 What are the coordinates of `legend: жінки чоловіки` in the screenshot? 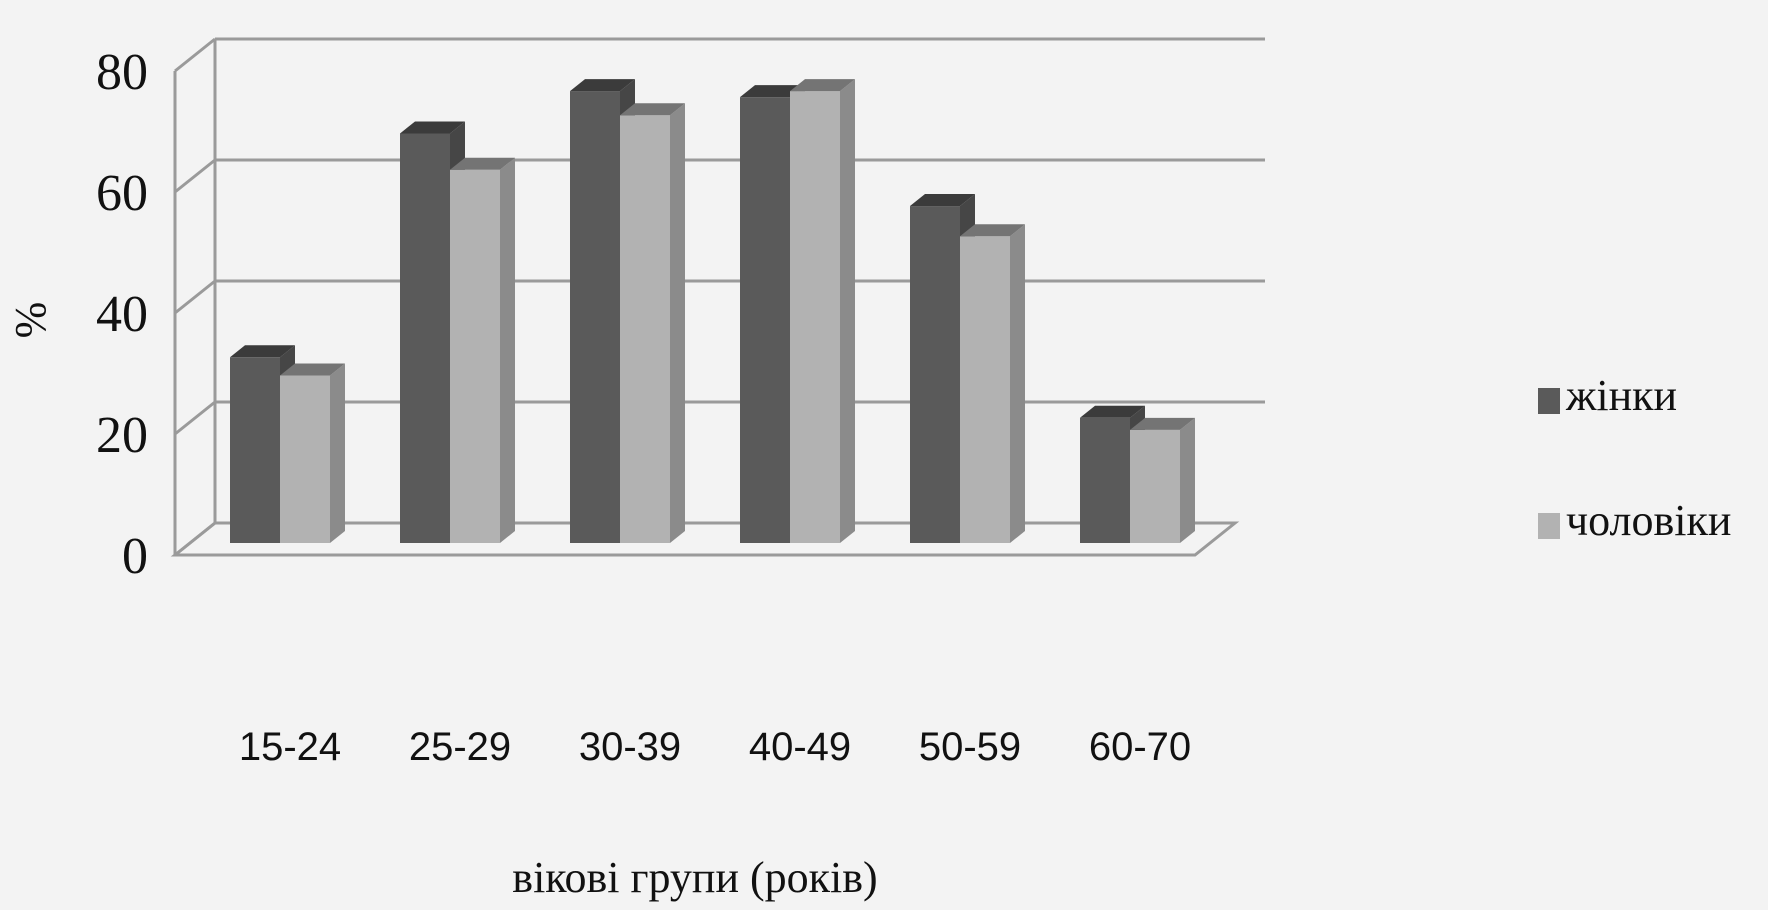 It's located at (1634, 458).